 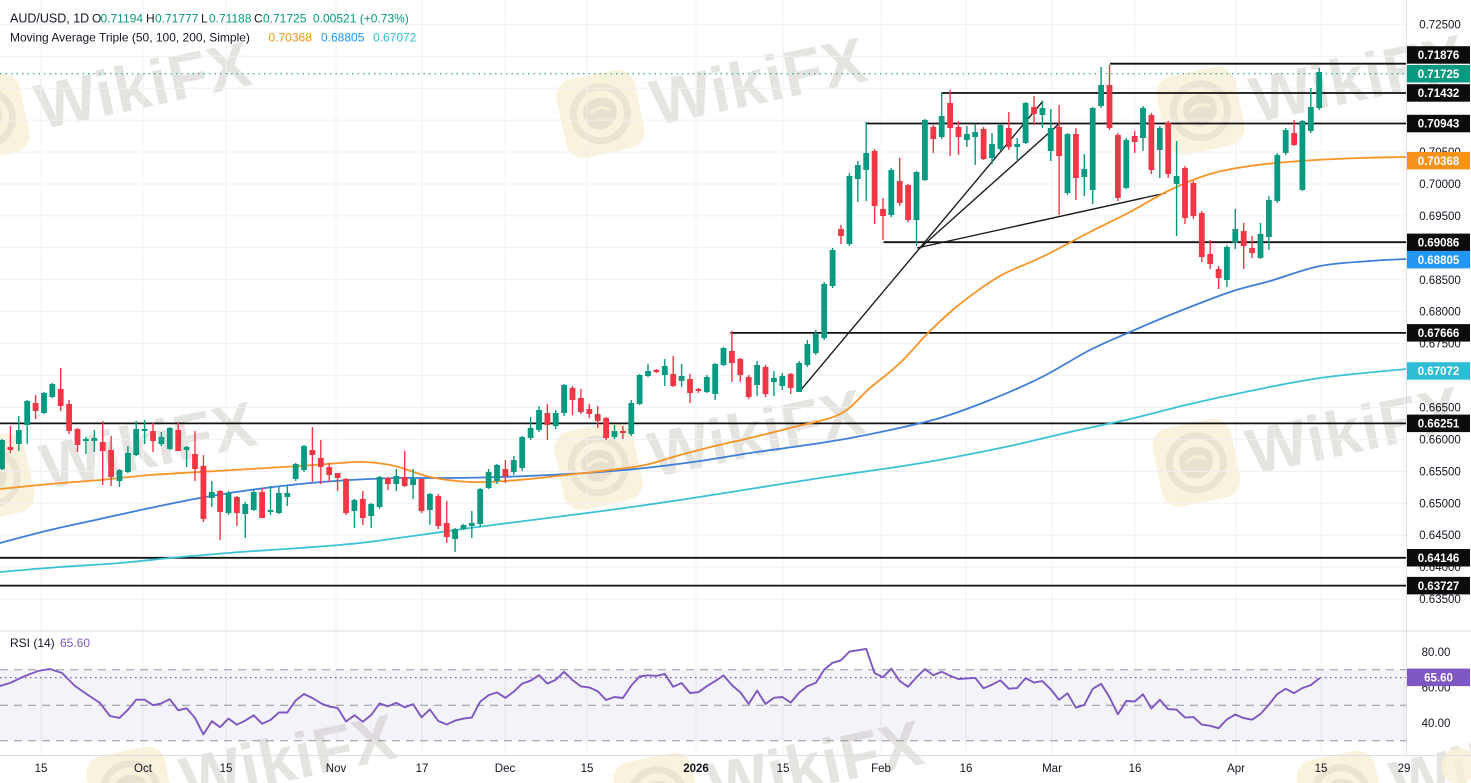 What do you see at coordinates (1440, 25) in the screenshot?
I see `svg-text: 0.72500` at bounding box center [1440, 25].